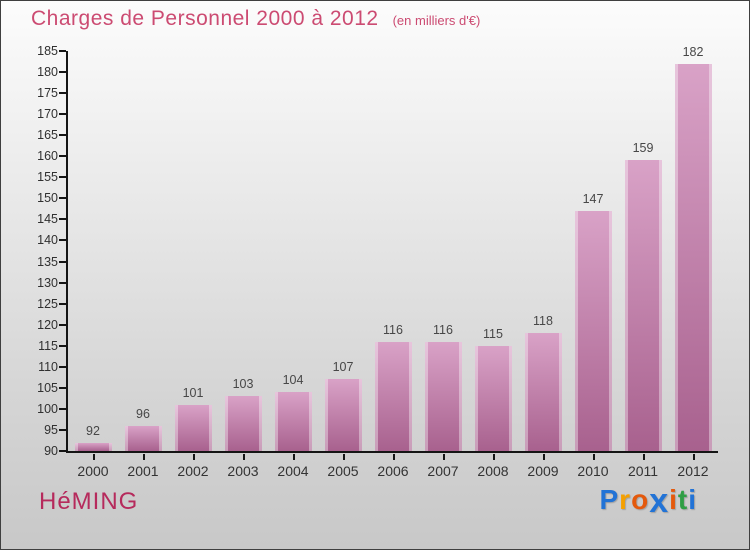 The height and width of the screenshot is (550, 750). What do you see at coordinates (693, 51) in the screenshot?
I see `bar-value-label: 182` at bounding box center [693, 51].